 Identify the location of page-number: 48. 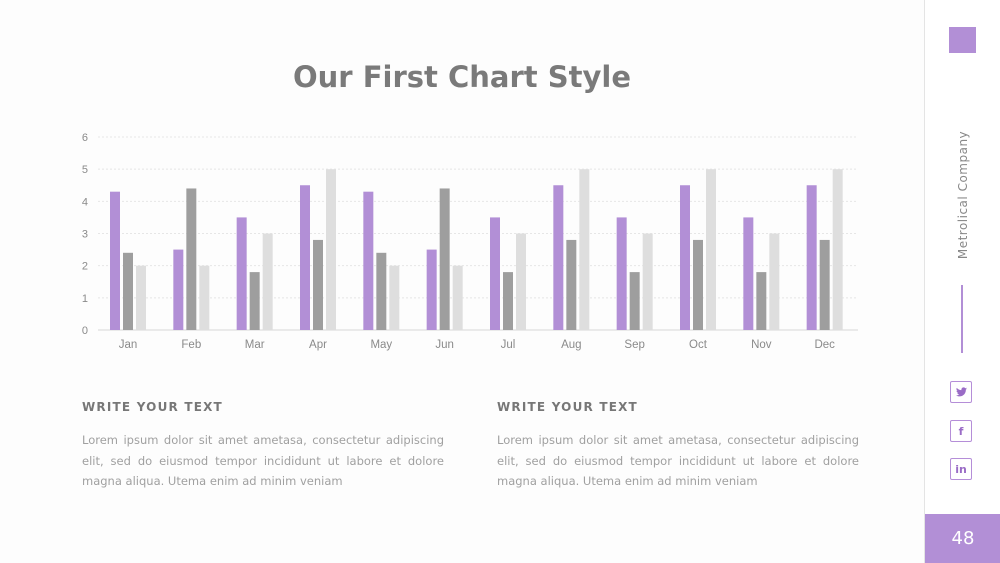
(963, 538).